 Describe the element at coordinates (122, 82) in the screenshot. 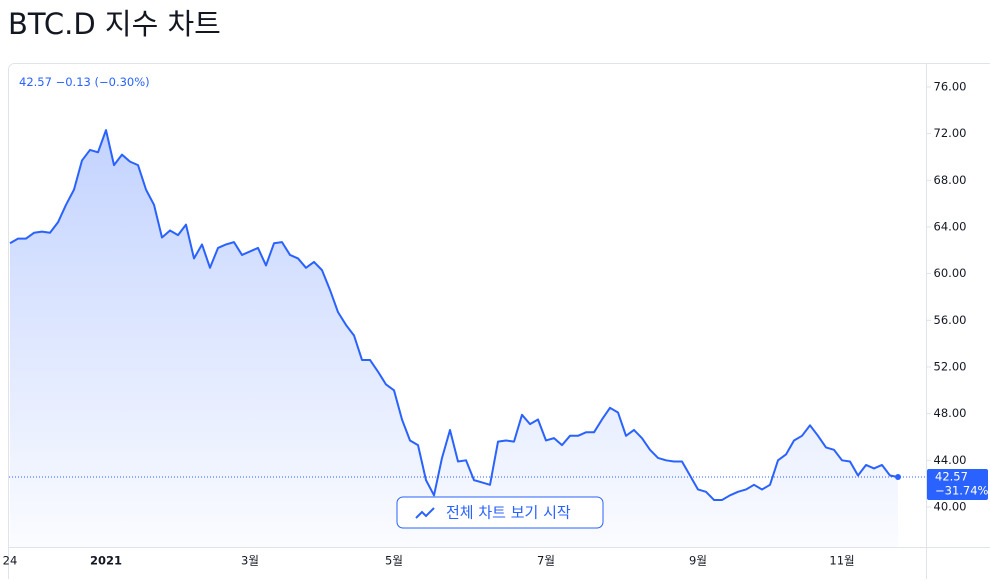

I see `header-change-pct: (−0.30%)` at that location.